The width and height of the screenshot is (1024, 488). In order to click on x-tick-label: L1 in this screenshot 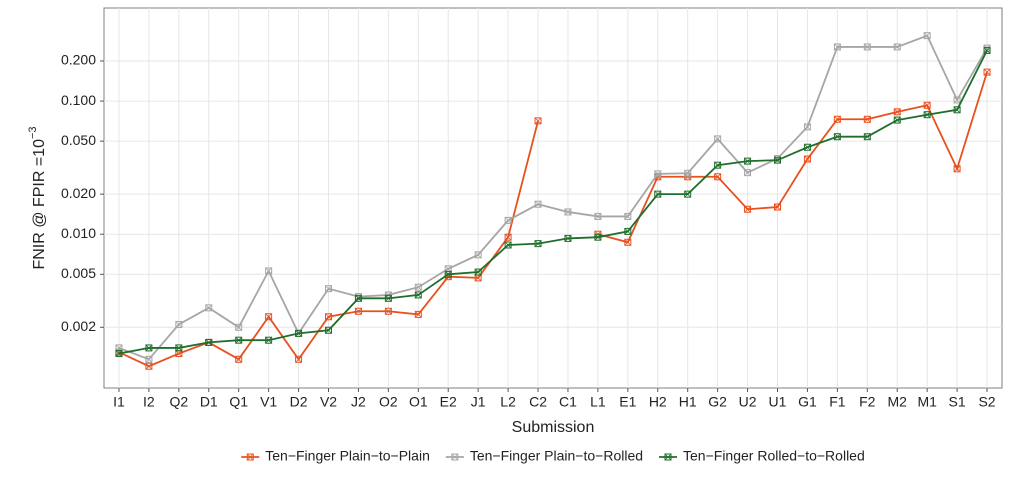, I will do `click(598, 402)`.